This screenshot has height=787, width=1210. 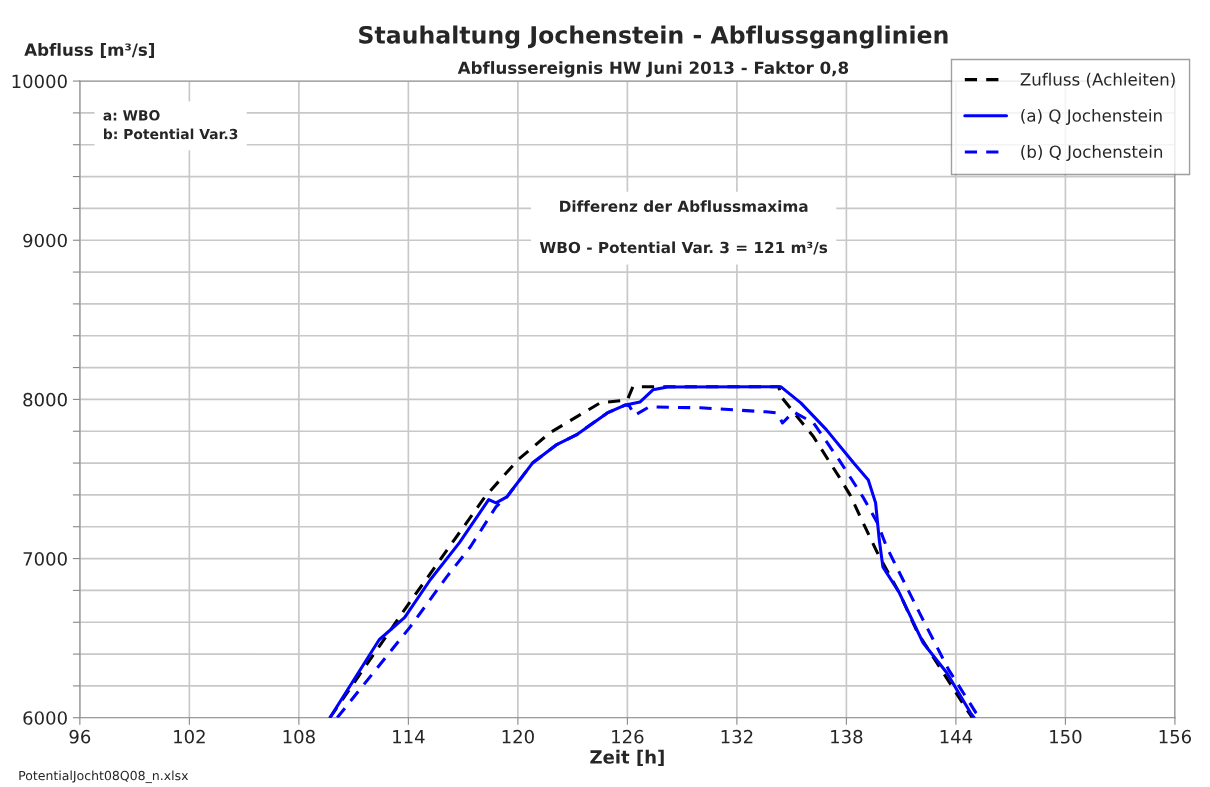 What do you see at coordinates (45, 240) in the screenshot?
I see `y-tick-label: 9000` at bounding box center [45, 240].